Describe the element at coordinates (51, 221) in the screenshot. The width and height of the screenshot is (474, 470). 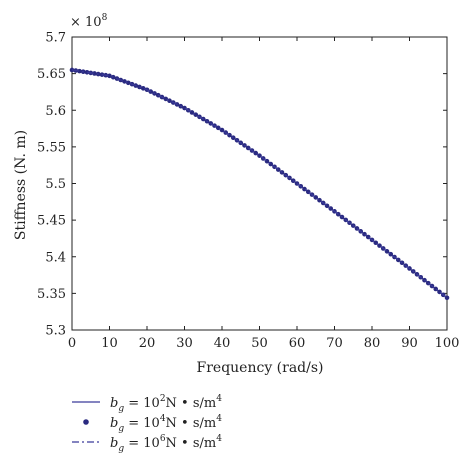
I see `y-tick-label: 5.45` at that location.